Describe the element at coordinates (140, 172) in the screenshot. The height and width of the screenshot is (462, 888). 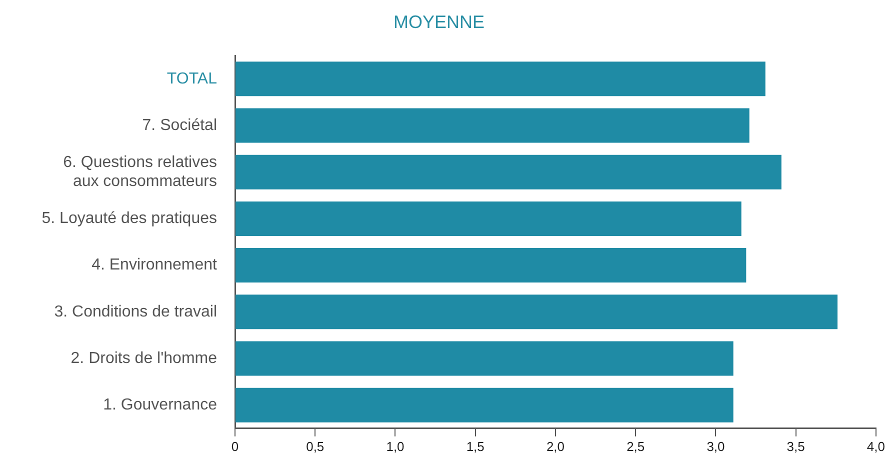
I see `y-tick-label: 6. Questions relatives aux consommateurs` at that location.